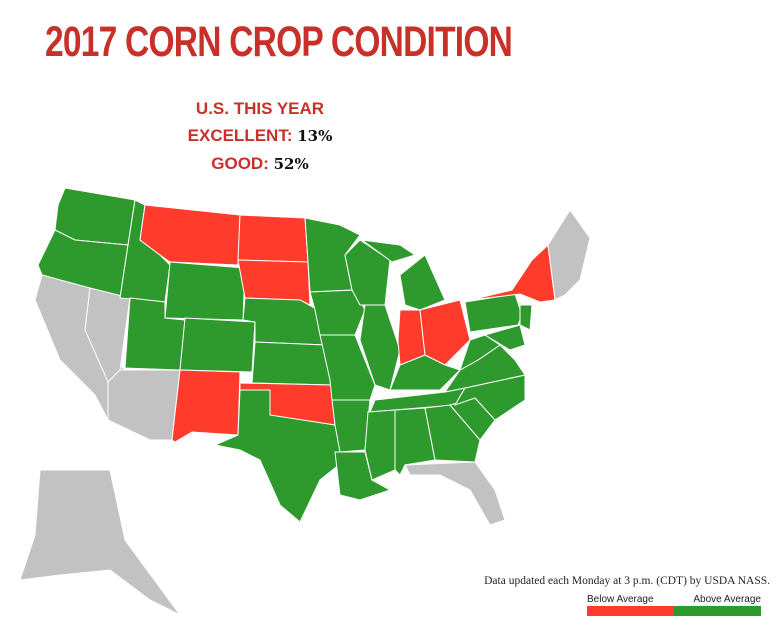 This screenshot has height=631, width=780. What do you see at coordinates (279, 456) in the screenshot?
I see `state-tx` at bounding box center [279, 456].